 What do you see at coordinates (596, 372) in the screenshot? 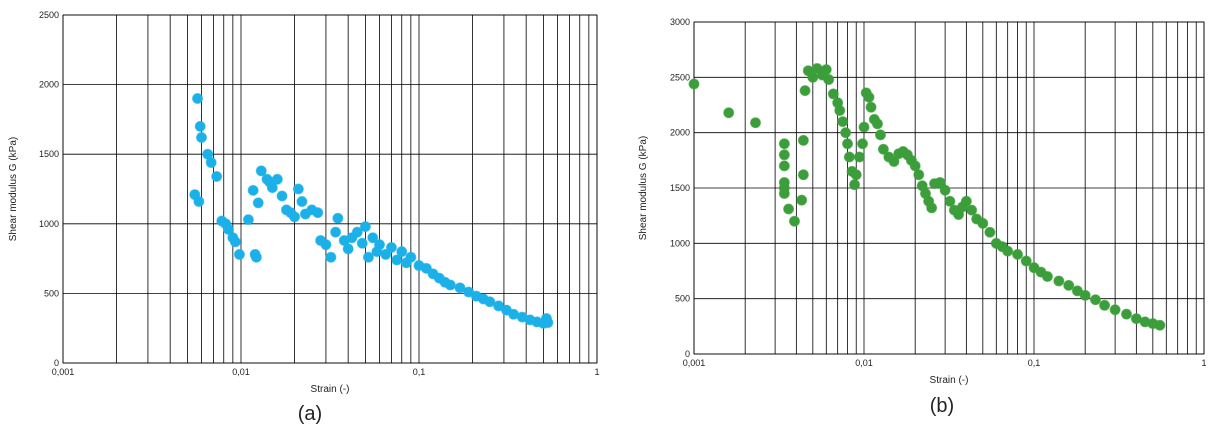
I see `x-tick-label: 1` at bounding box center [596, 372].